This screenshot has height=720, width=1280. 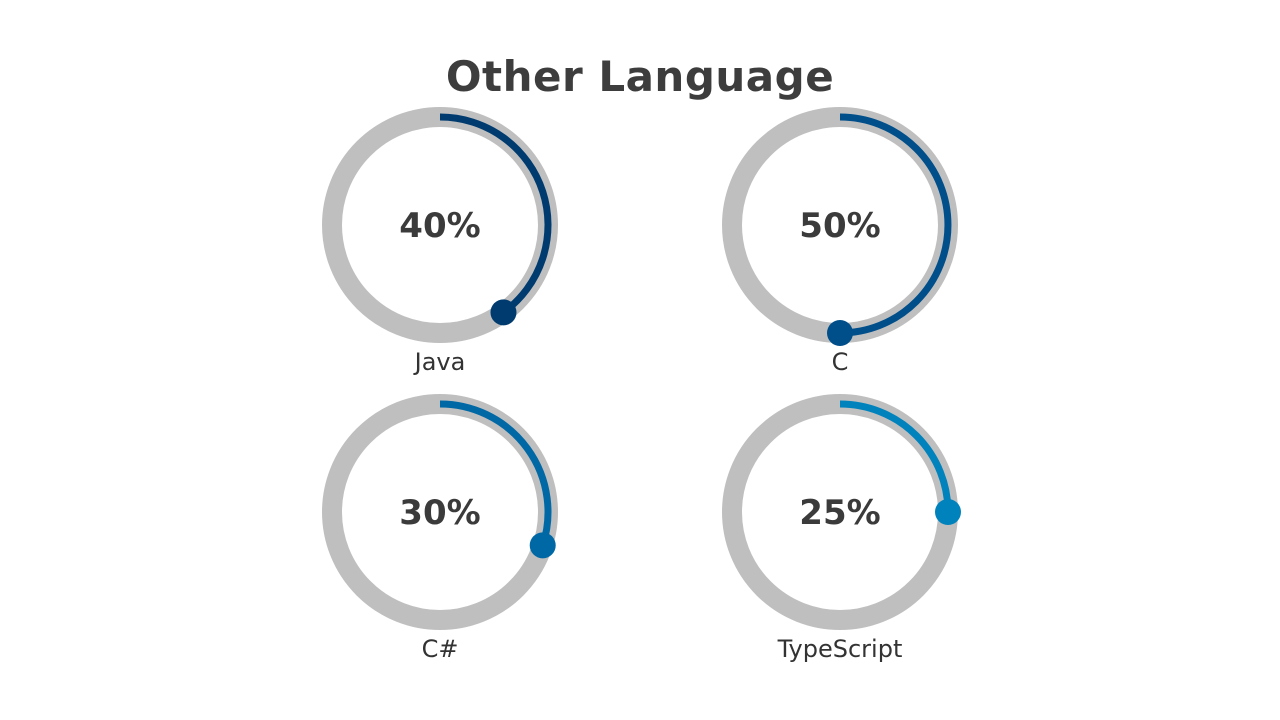 I want to click on ring-label-c-sharp: C#, so click(x=440, y=649).